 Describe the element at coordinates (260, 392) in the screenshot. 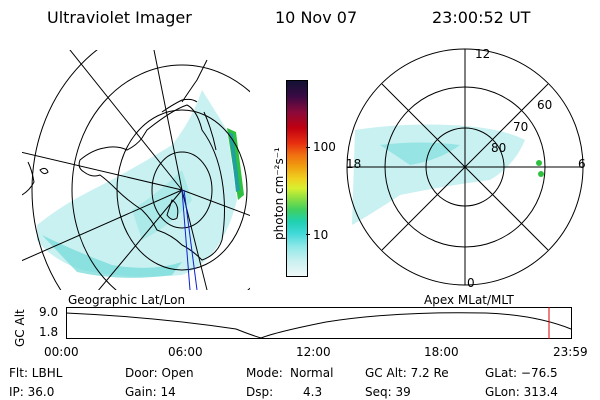

I see `dsp-label: Dsp:` at that location.